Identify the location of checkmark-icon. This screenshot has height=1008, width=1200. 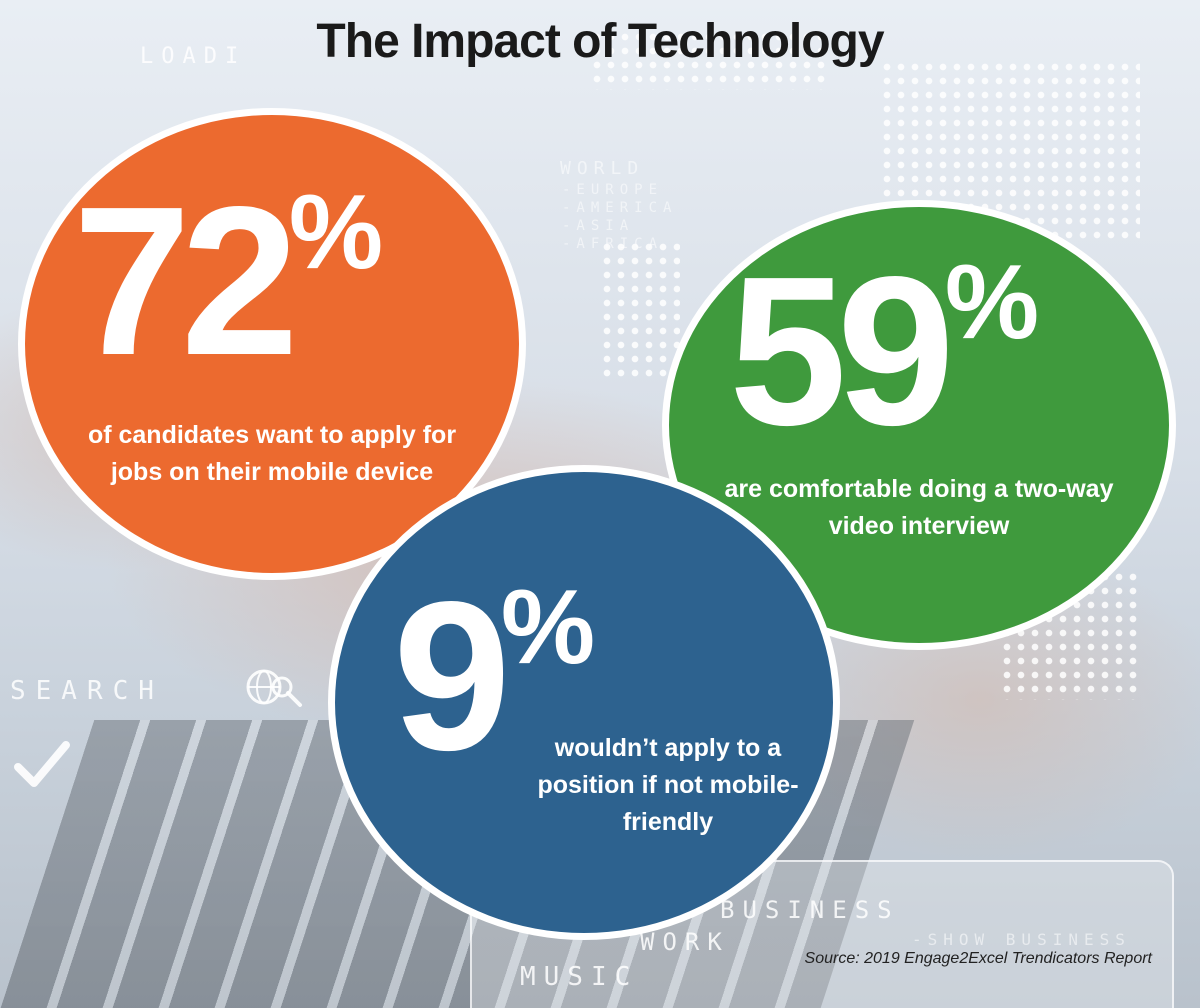
(42, 764).